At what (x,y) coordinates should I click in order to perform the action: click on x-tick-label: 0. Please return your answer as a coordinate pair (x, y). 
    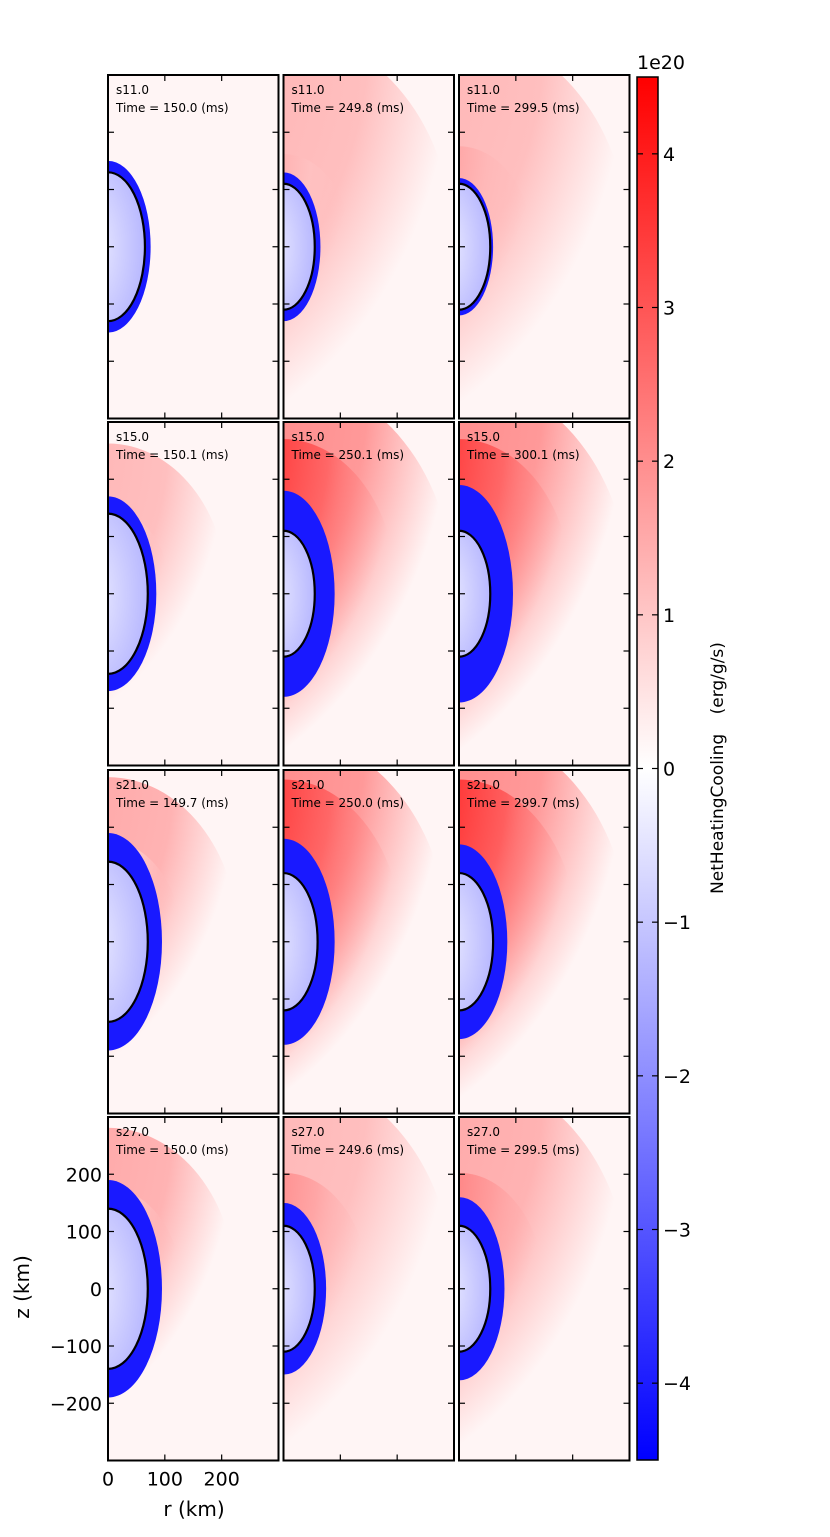
    Looking at the image, I should click on (108, 1480).